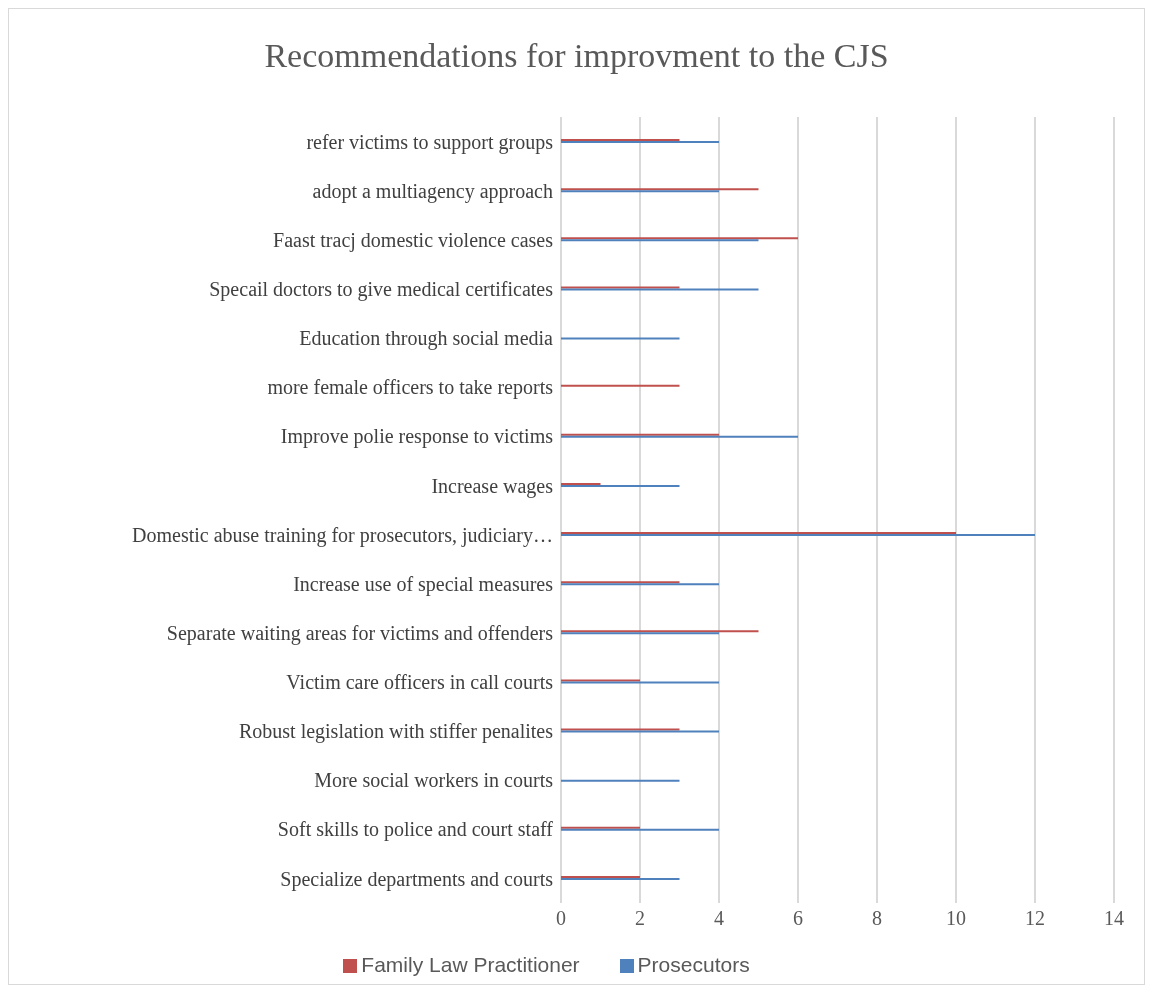  Describe the element at coordinates (360, 633) in the screenshot. I see `y-tick-label: Separate waiting areas for victims and offenders` at that location.